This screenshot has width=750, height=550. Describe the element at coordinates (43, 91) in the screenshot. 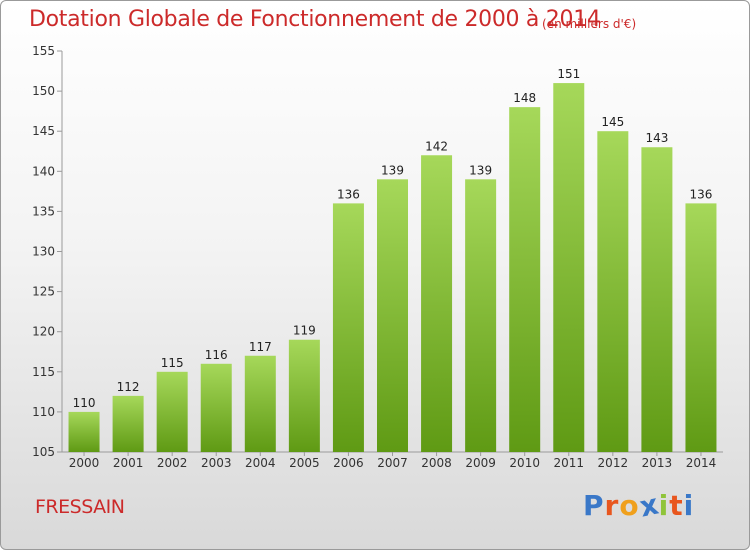

I see `y-tick-label: 150` at that location.